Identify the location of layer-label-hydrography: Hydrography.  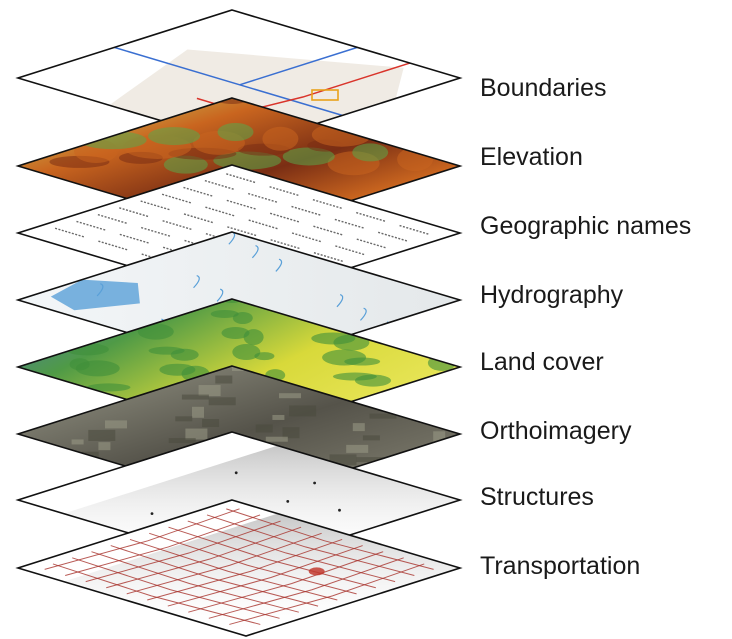
(552, 295).